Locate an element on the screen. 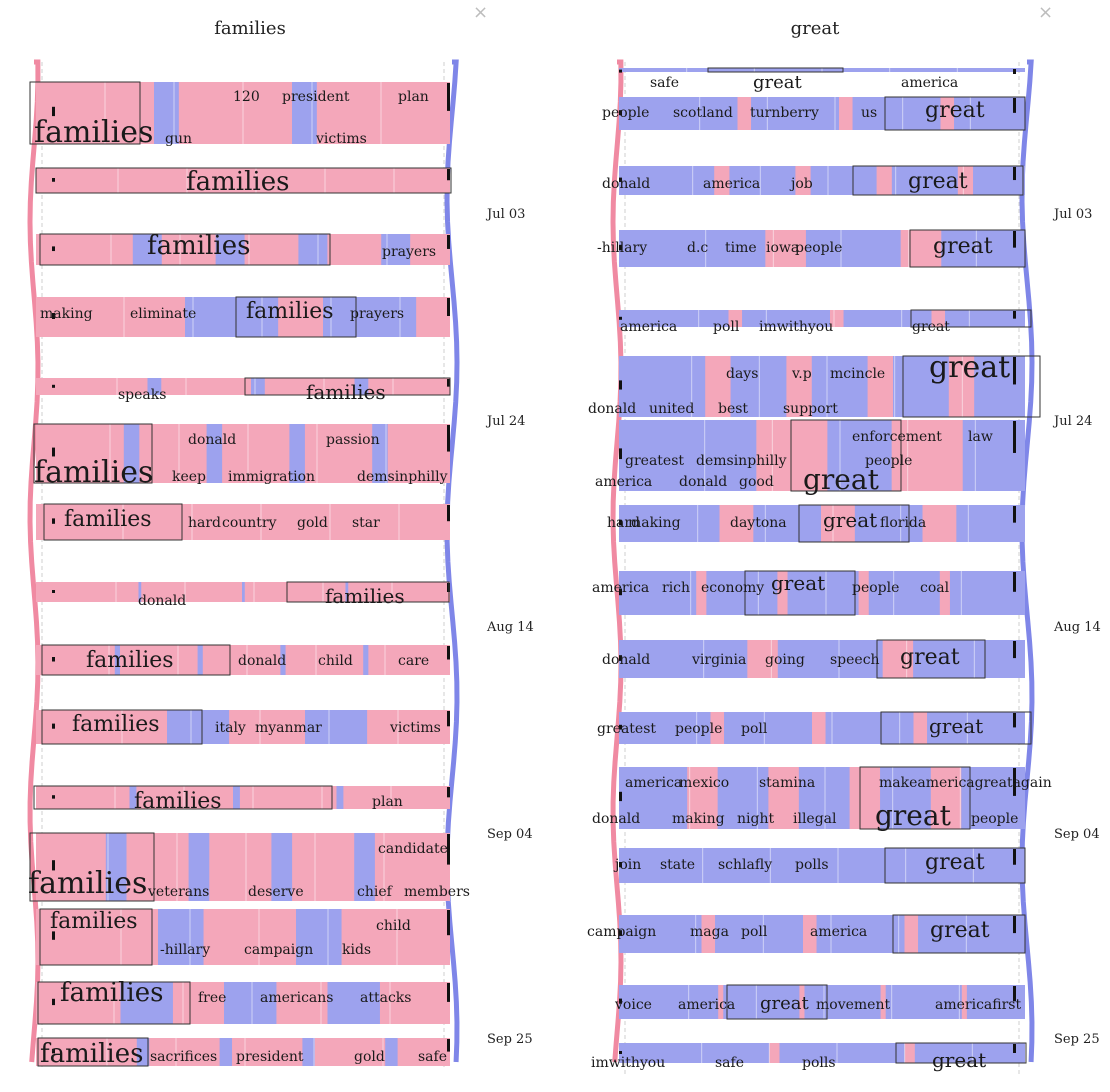 The width and height of the screenshot is (1110, 1092). word-label: care is located at coordinates (413, 661).